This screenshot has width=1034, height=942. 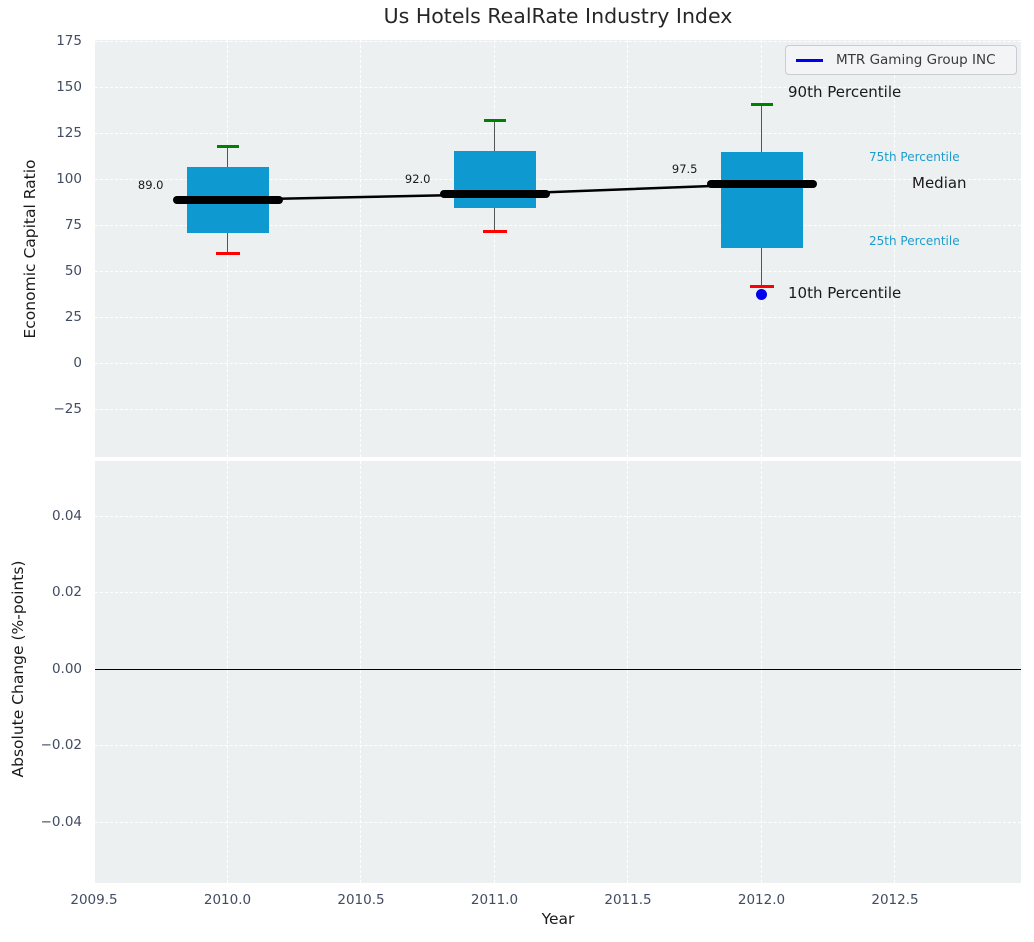 I want to click on annotation-75th-percentile: 75th Percentile, so click(x=914, y=157).